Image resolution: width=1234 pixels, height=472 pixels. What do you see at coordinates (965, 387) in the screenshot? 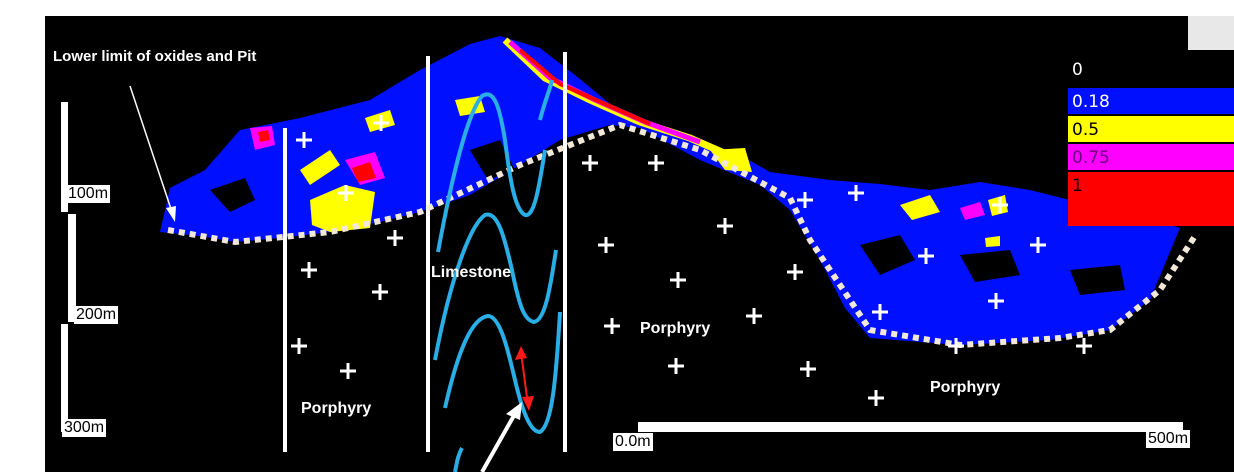
I see `porphyry-label-right: Porphyry` at bounding box center [965, 387].